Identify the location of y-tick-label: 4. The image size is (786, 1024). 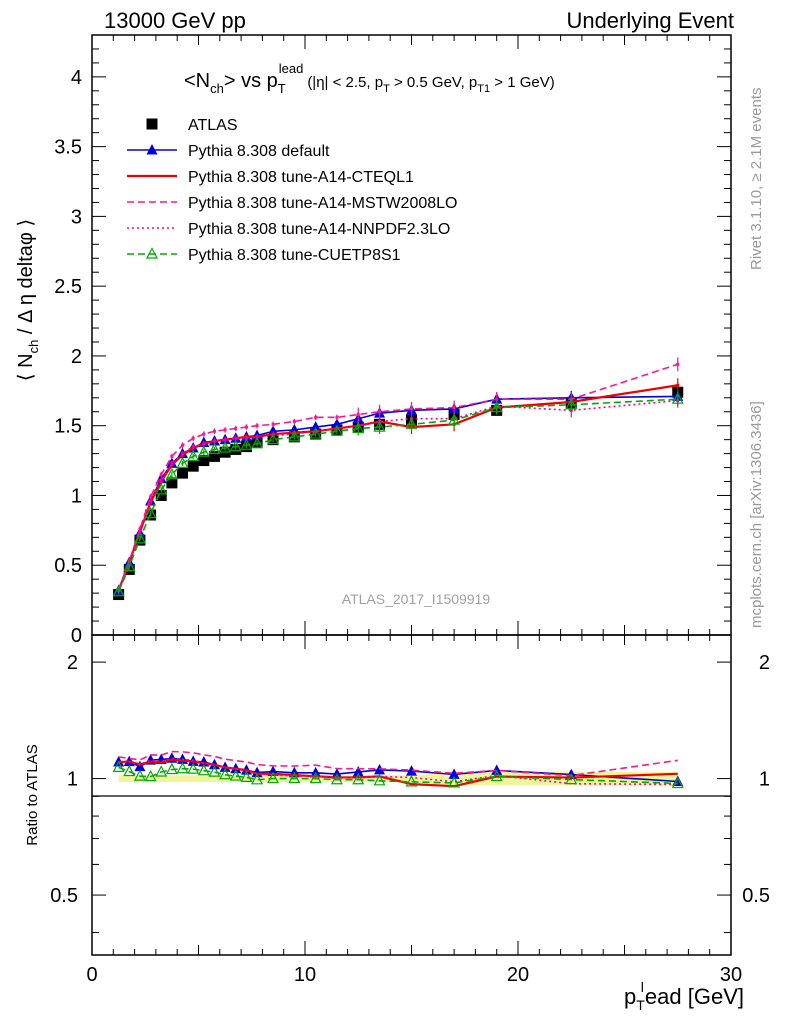
(76, 78).